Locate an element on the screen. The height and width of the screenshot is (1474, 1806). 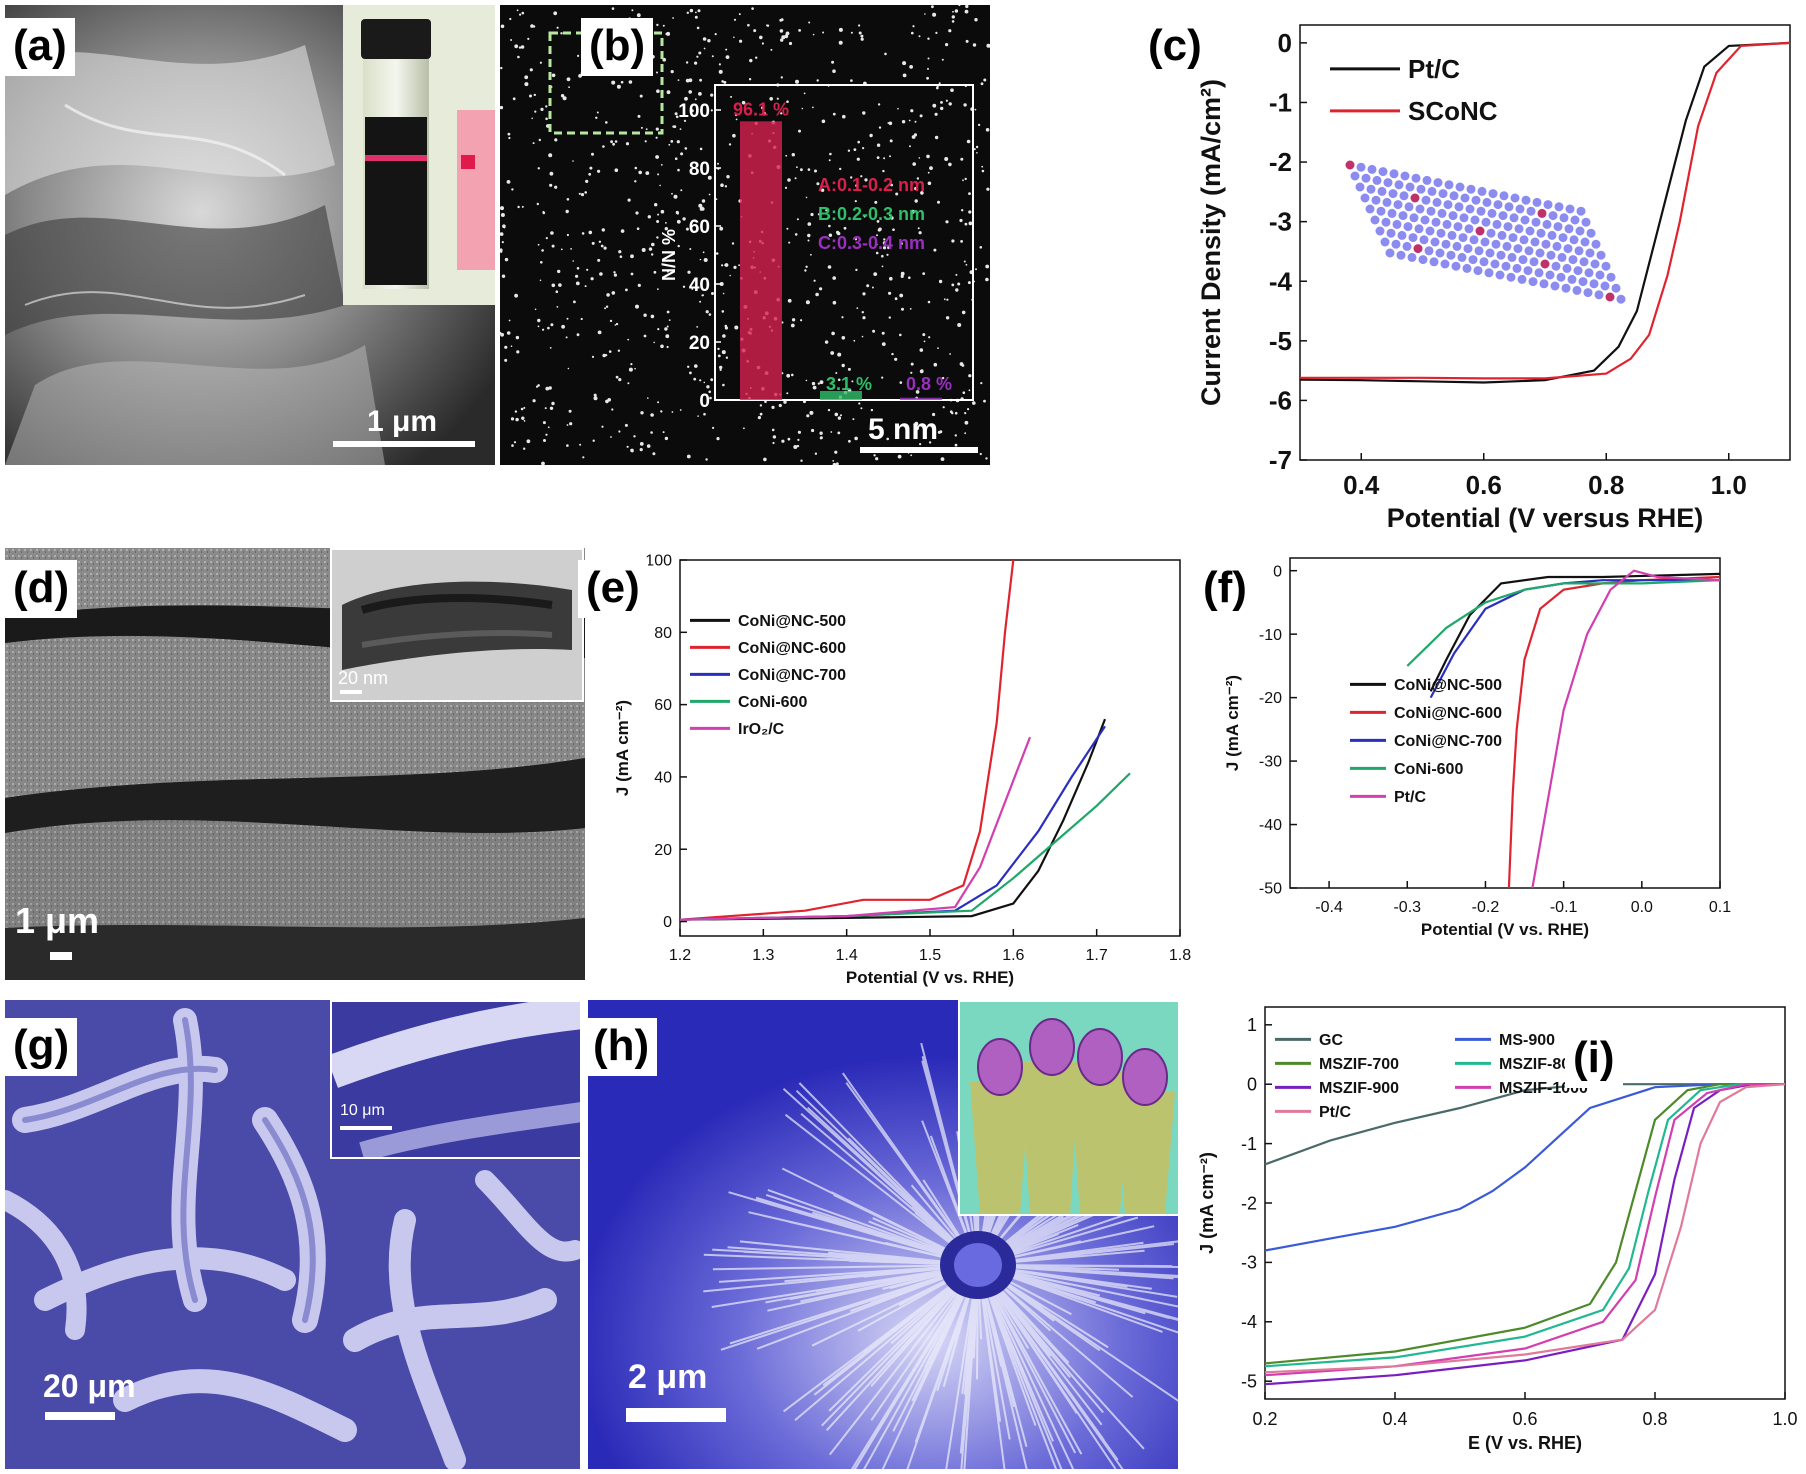
x-tick-label: 0.1 is located at coordinates (1720, 907).